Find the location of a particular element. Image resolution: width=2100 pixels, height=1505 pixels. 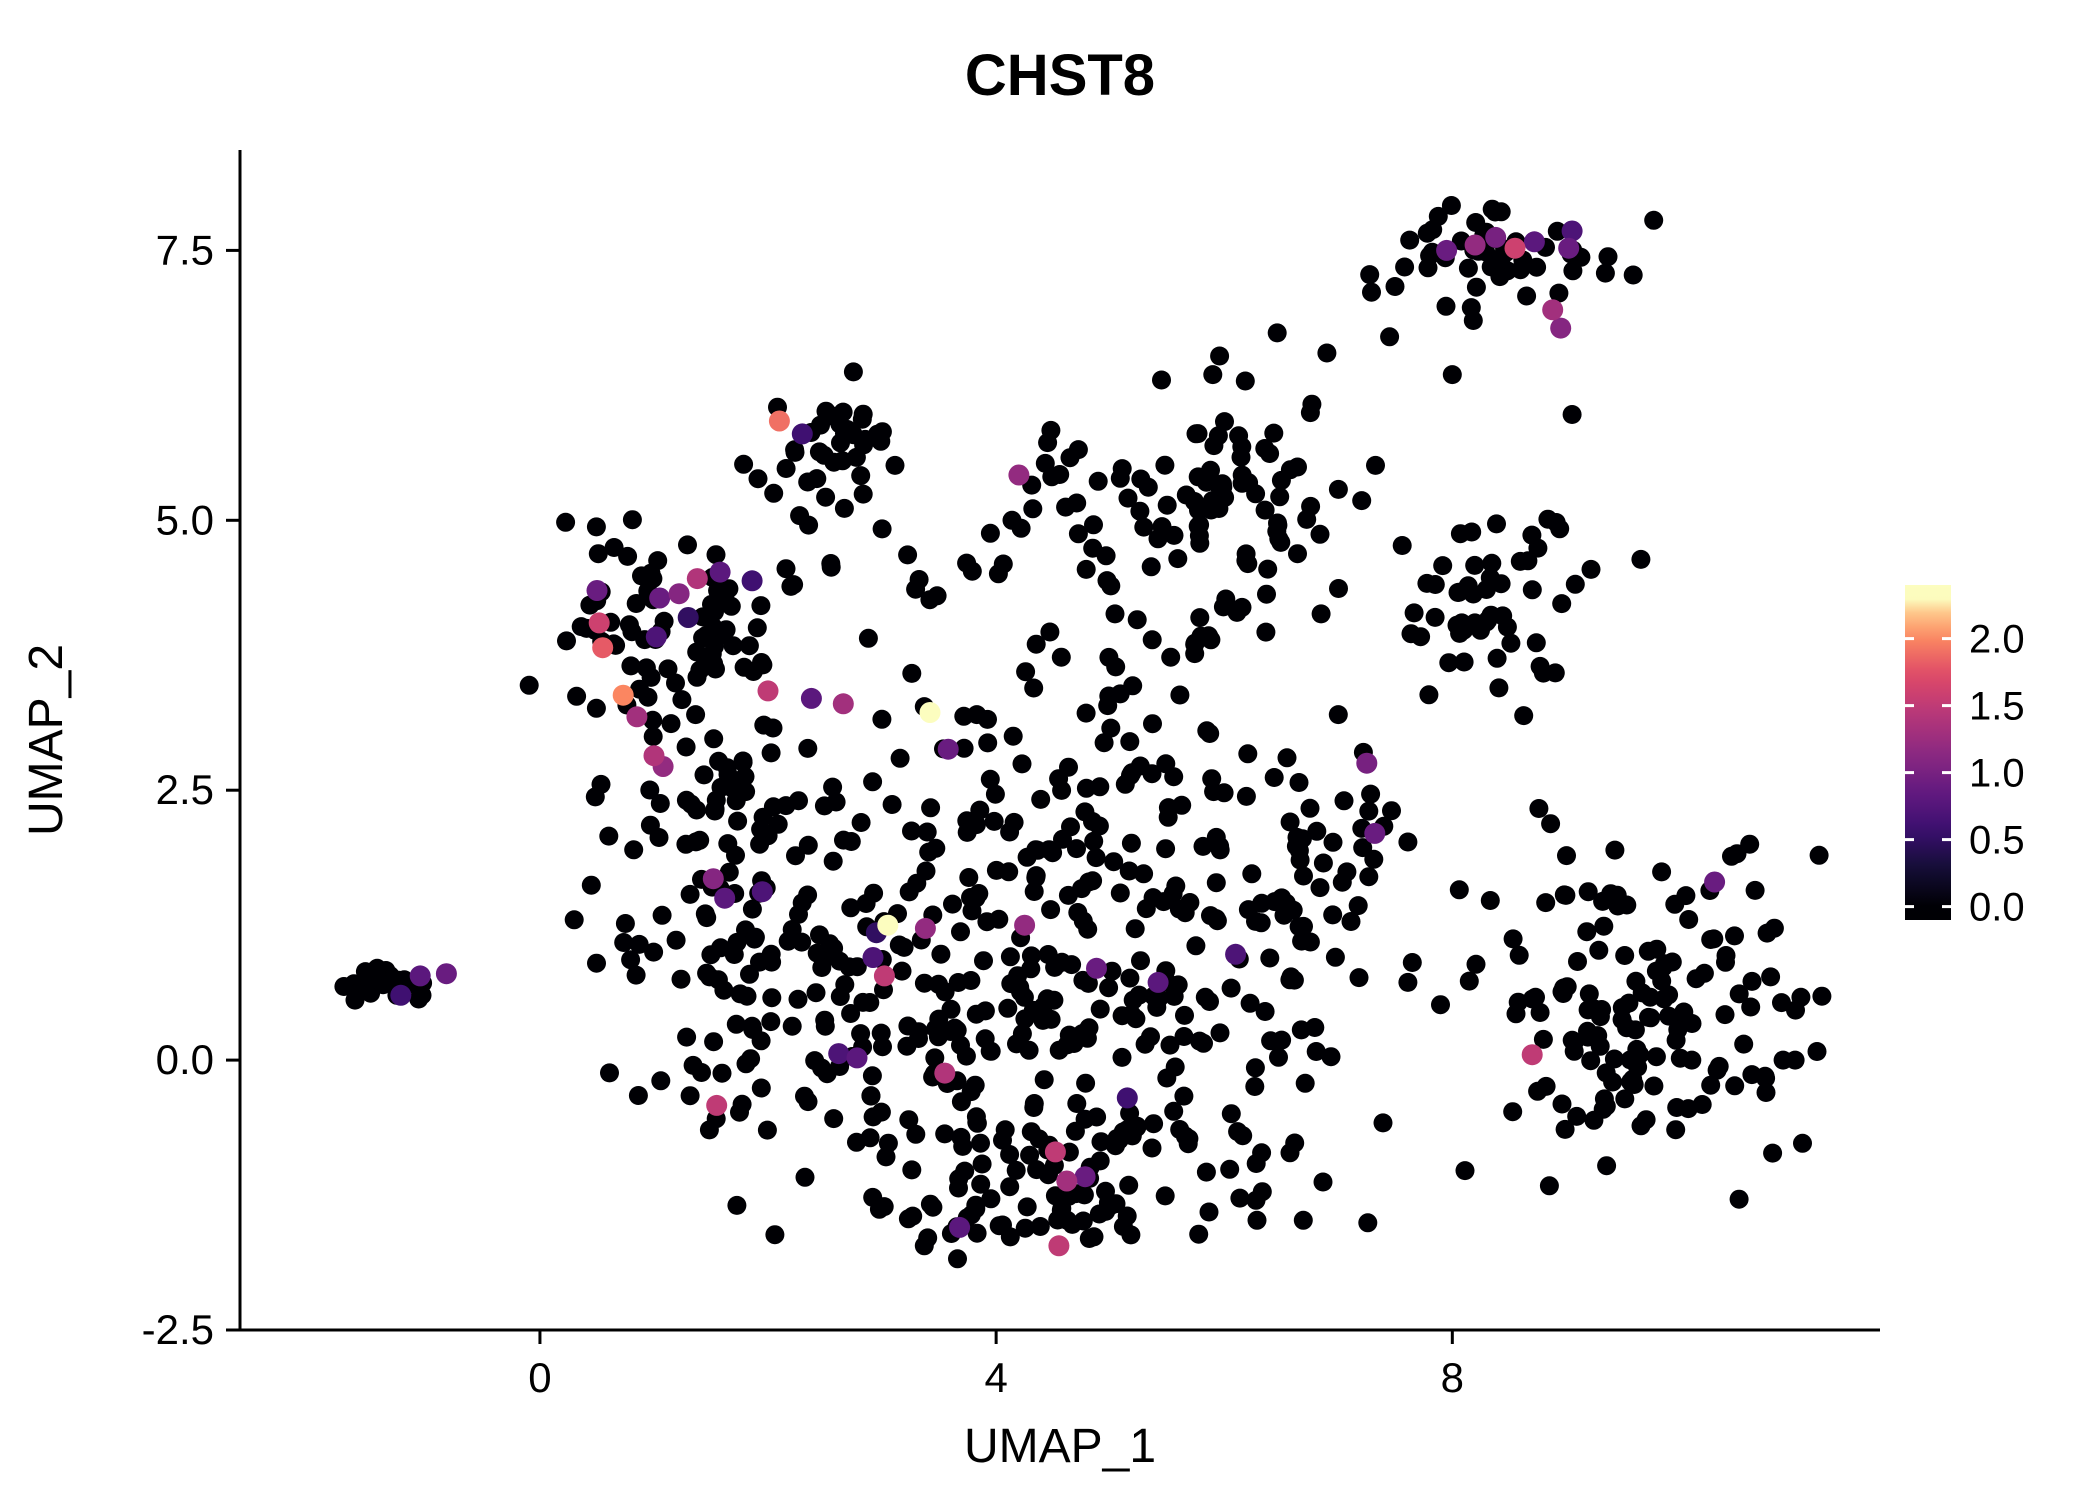

colorbar-gradient is located at coordinates (1928, 752).